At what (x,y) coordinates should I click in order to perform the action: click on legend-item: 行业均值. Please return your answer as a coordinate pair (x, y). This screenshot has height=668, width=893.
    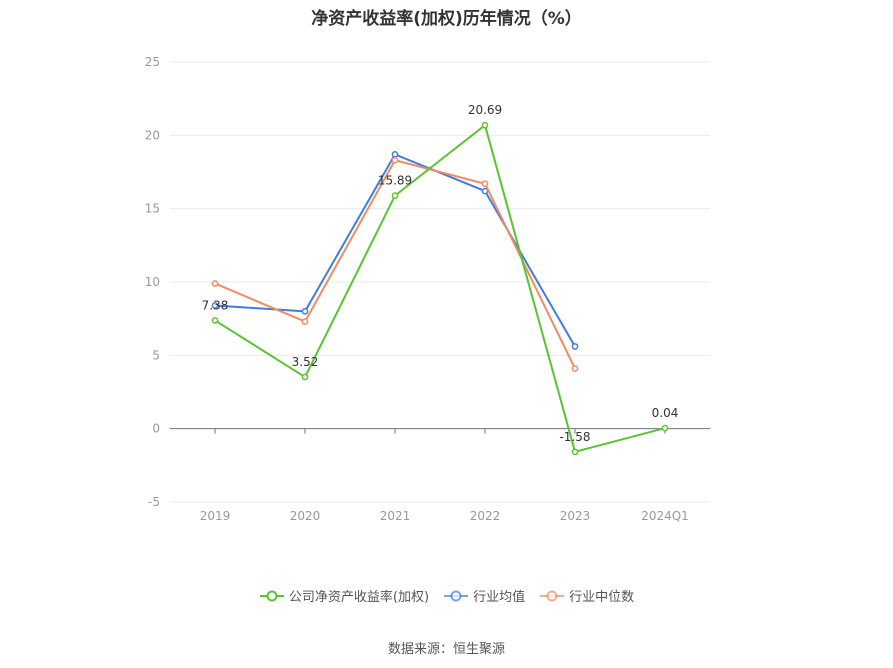
    Looking at the image, I should click on (484, 595).